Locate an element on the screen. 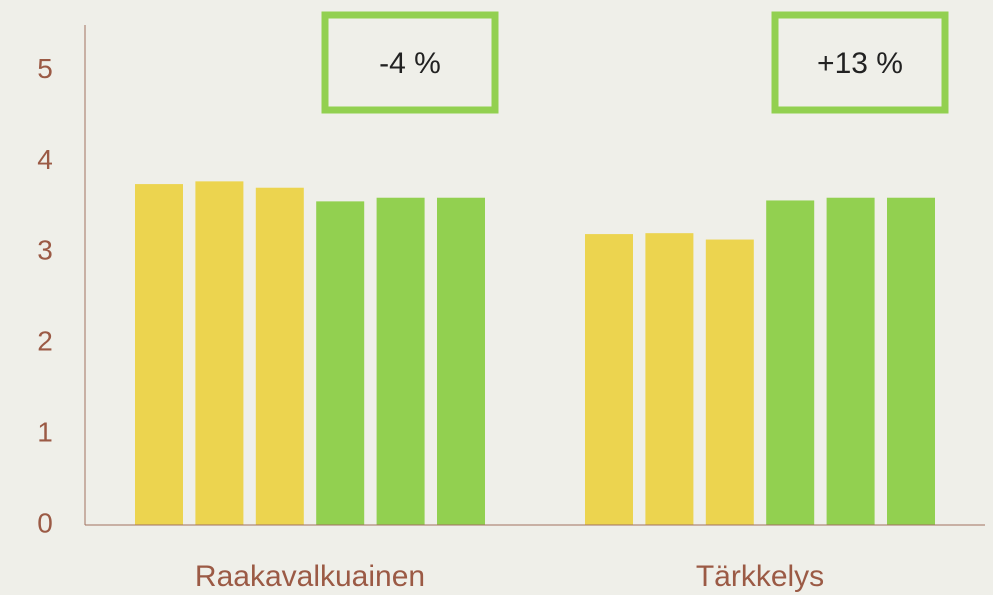 The image size is (993, 595). y-tick-label: 4 is located at coordinates (45, 159).